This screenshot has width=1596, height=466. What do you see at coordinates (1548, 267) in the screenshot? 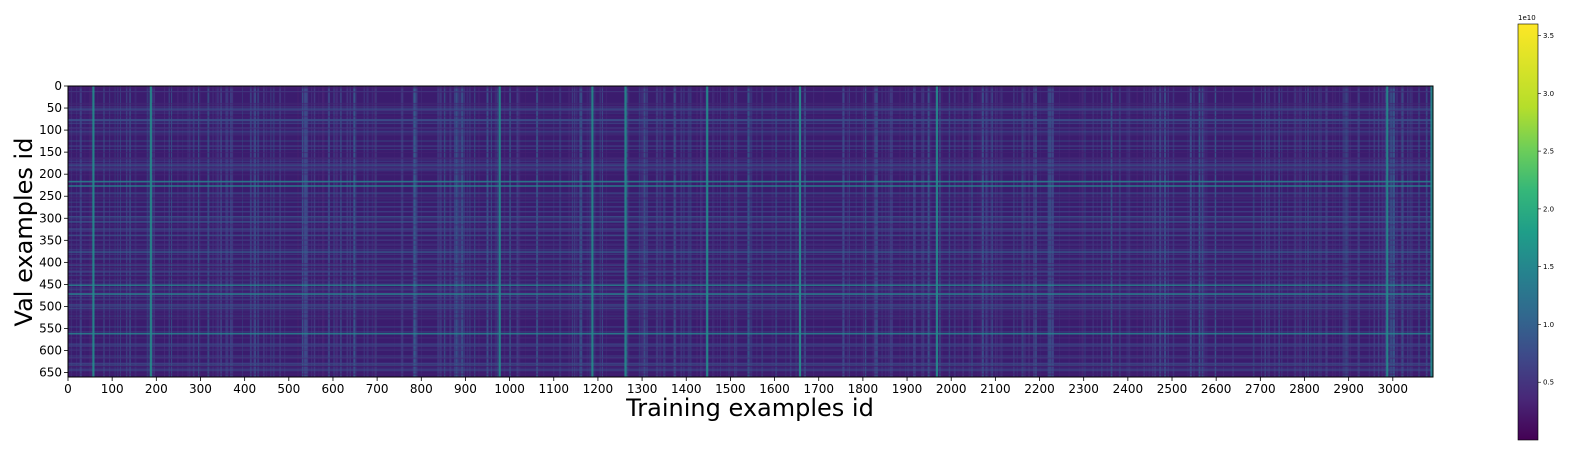
I see `colorbar-tick-label: 1.5` at bounding box center [1548, 267].